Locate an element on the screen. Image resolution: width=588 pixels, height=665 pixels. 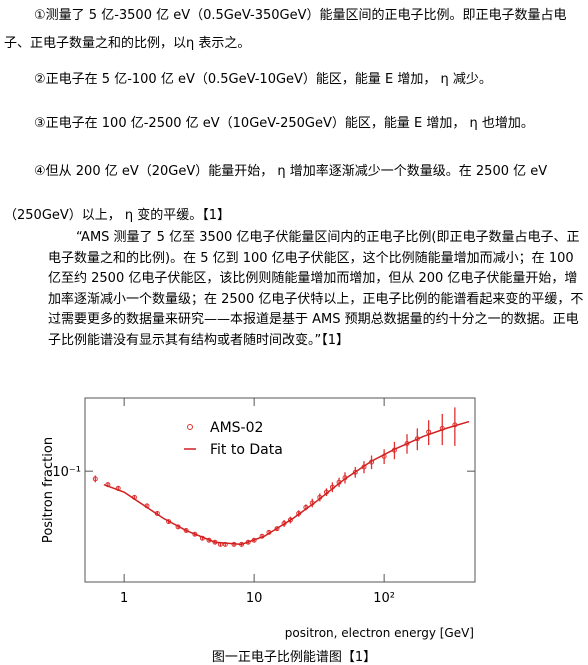
x-tick-label: 10 is located at coordinates (254, 598).